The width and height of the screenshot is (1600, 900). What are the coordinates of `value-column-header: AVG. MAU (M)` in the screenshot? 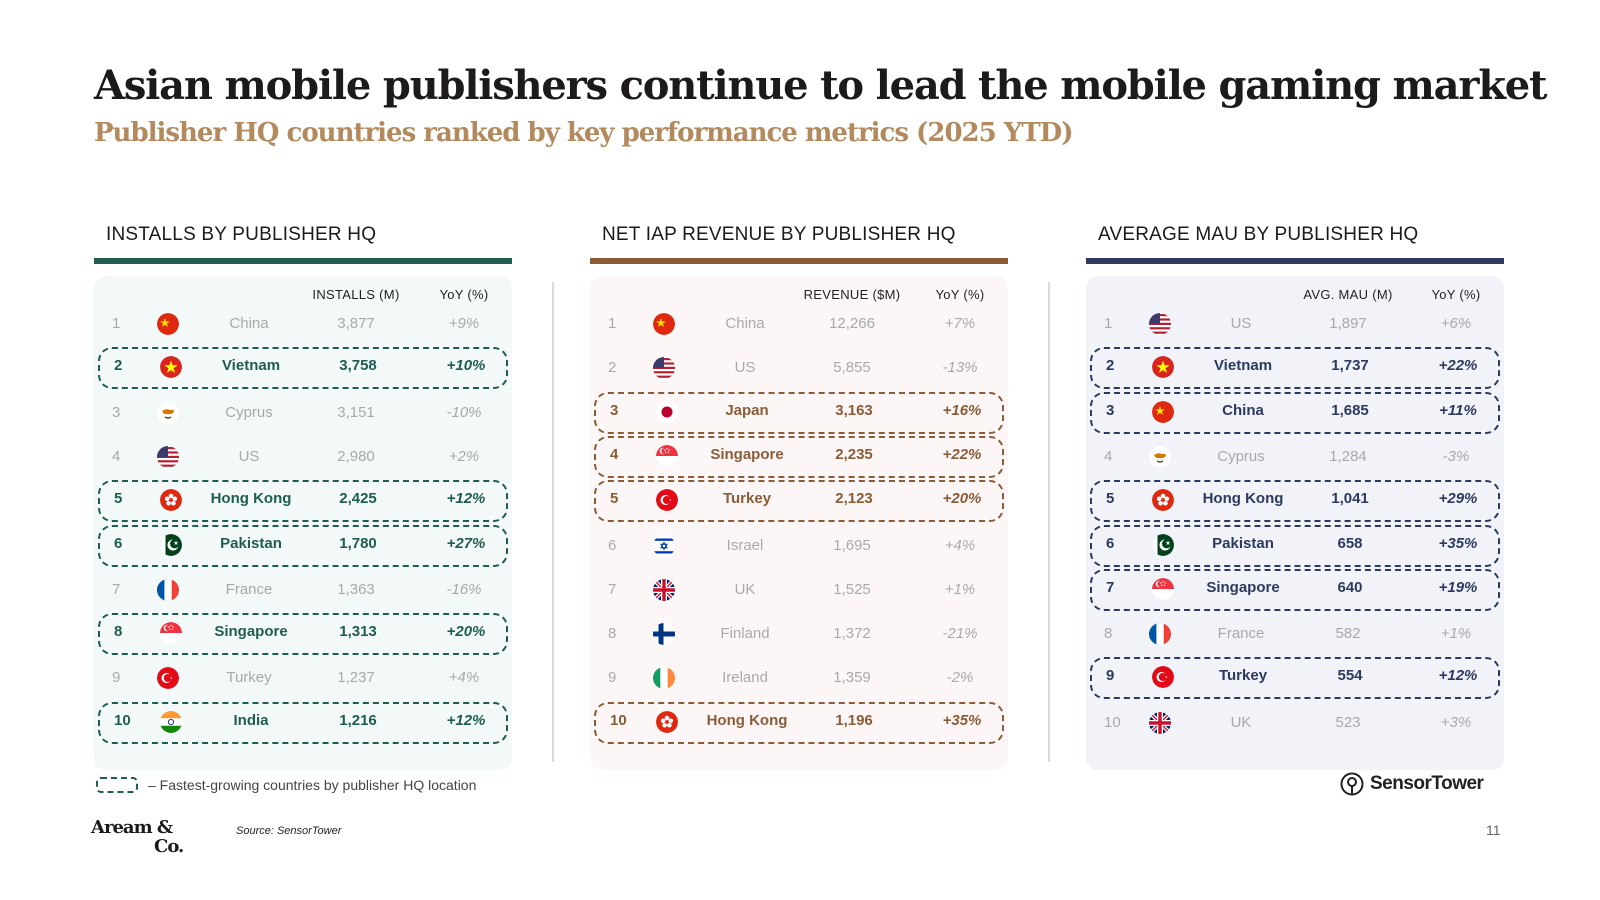 It's located at (1348, 294).